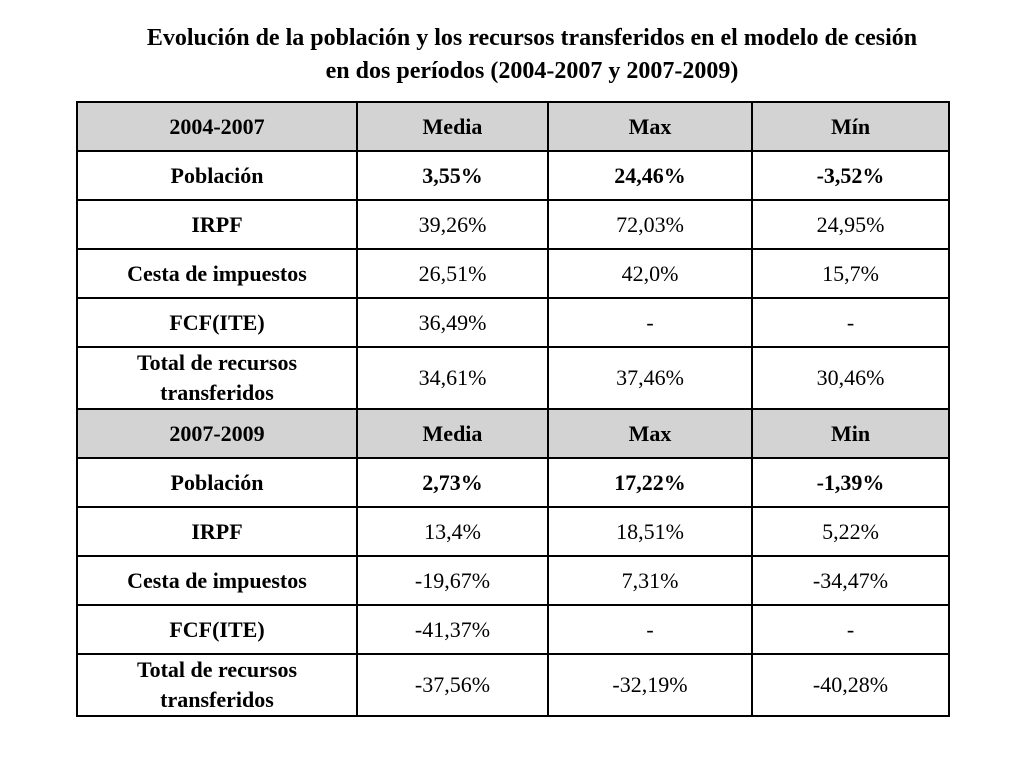  What do you see at coordinates (452, 224) in the screenshot?
I see `cell-media: 39,26%` at bounding box center [452, 224].